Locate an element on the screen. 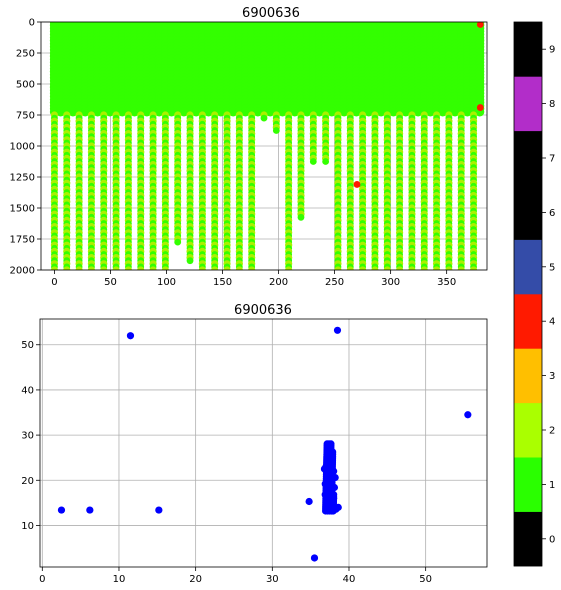 Image resolution: width=561 pixels, height=590 pixels. bottom-y-tick-label: 50 is located at coordinates (27, 345).